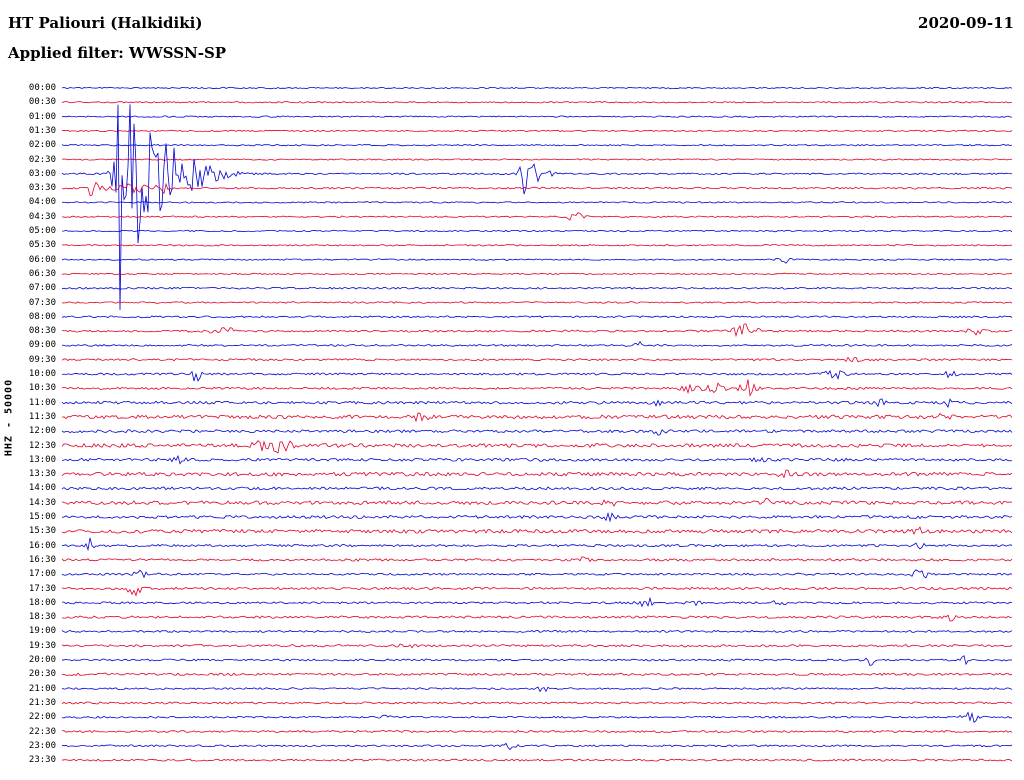 Image resolution: width=1024 pixels, height=780 pixels. Describe the element at coordinates (42, 431) in the screenshot. I see `time-label-1200: 12:00` at that location.